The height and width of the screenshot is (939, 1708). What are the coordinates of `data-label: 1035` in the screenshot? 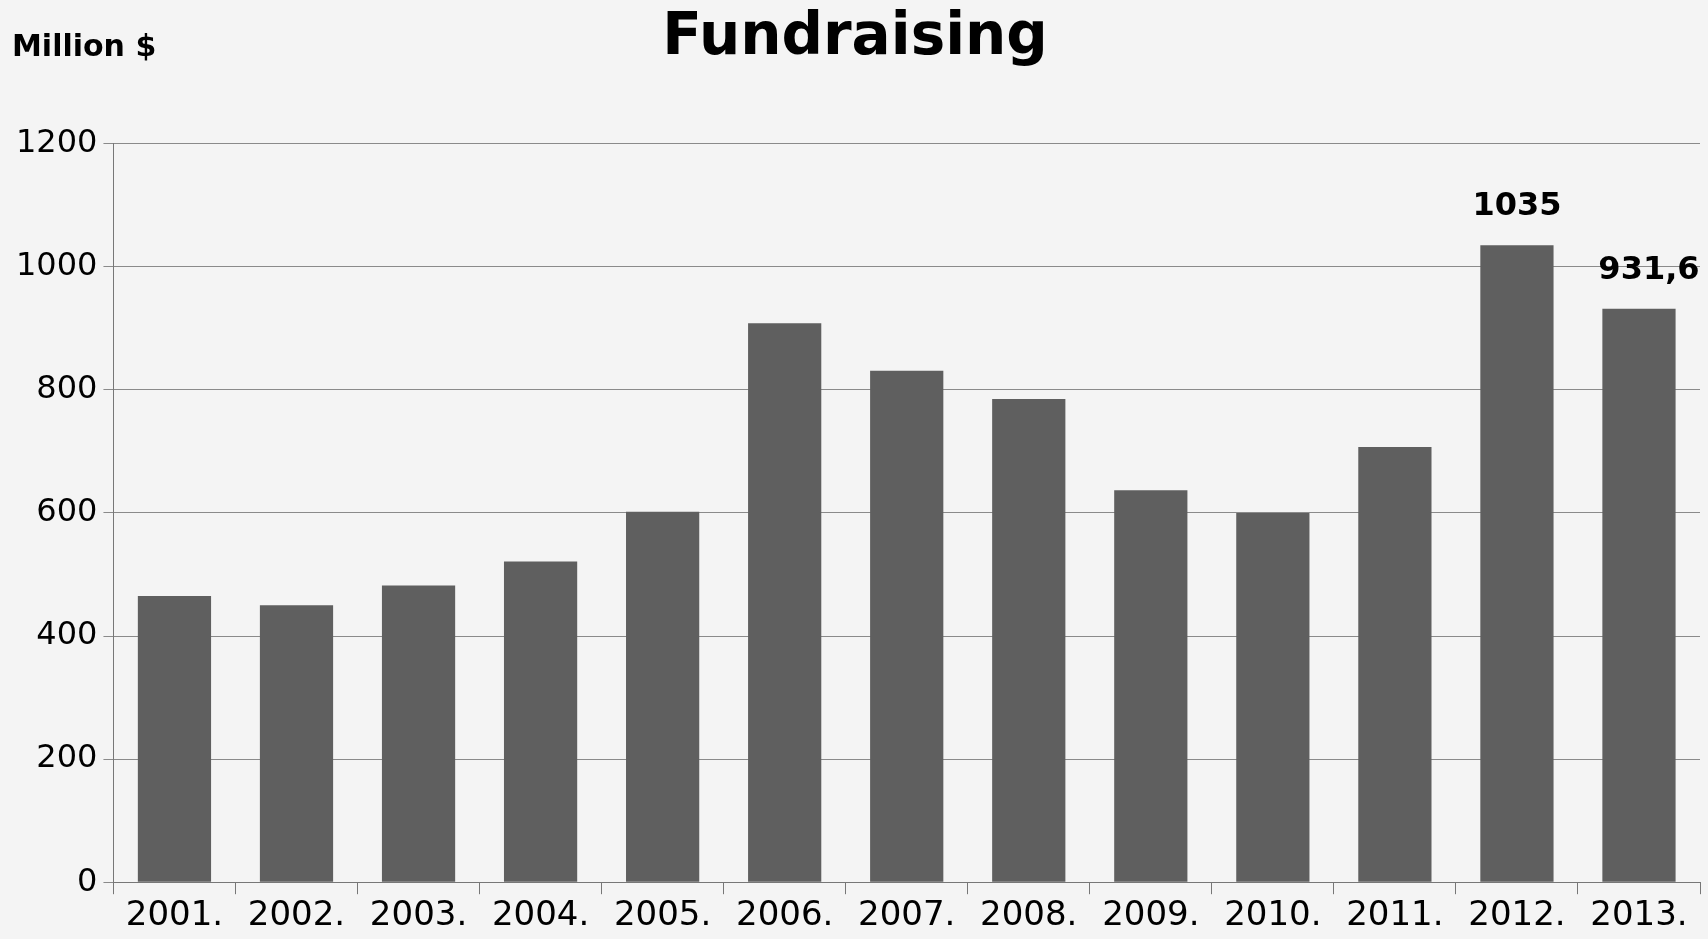 It's located at (1517, 204).